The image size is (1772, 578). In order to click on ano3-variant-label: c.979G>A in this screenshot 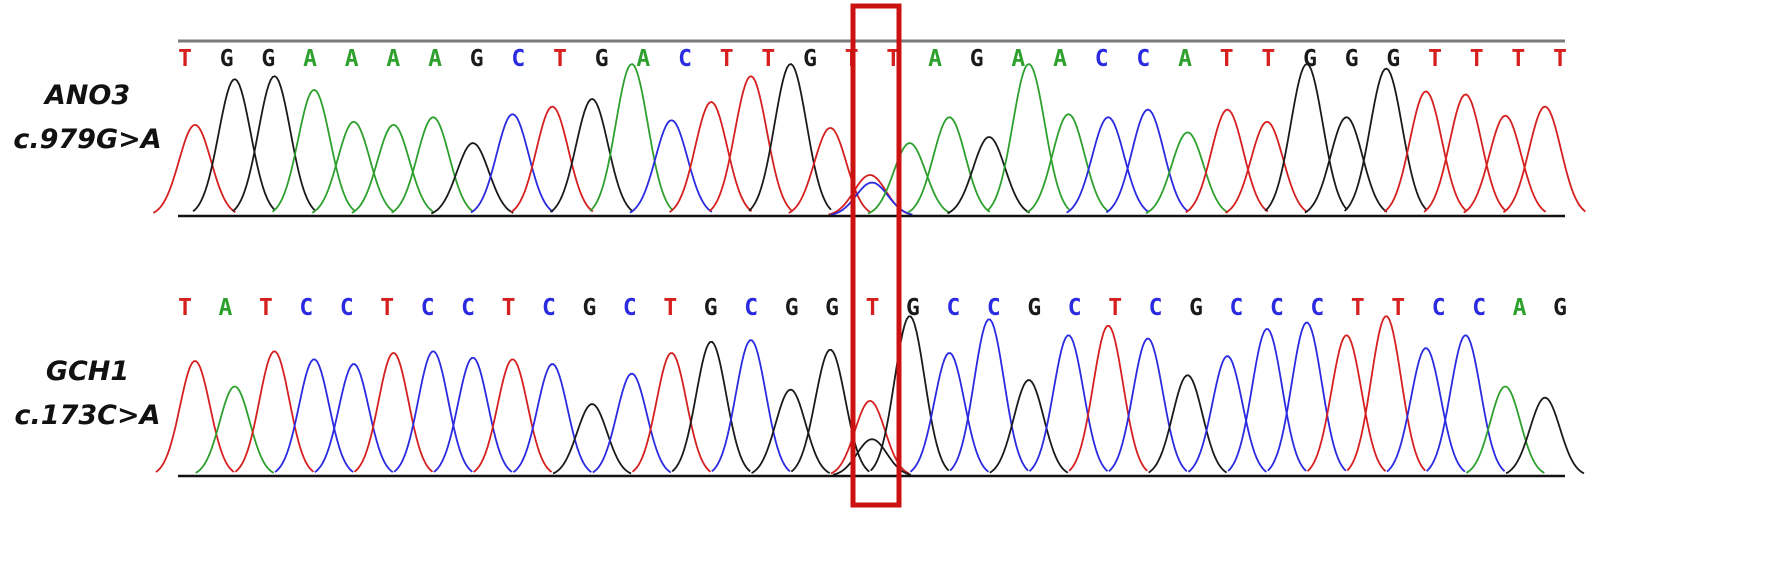, I will do `click(87, 139)`.